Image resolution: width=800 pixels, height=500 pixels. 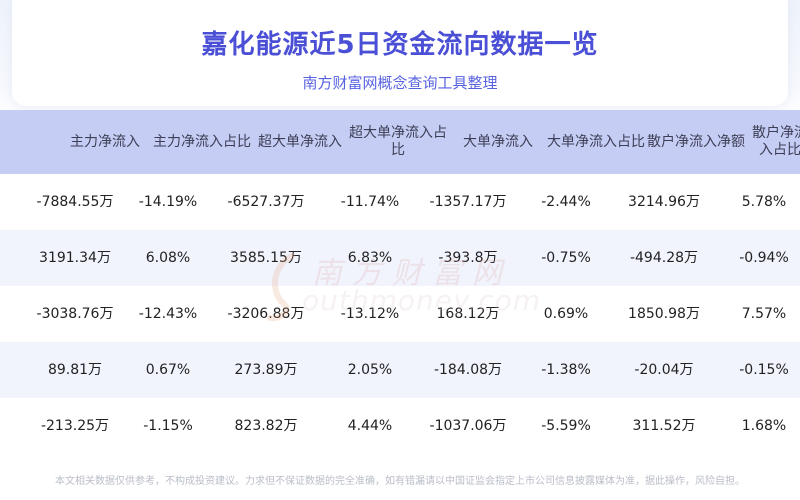 What do you see at coordinates (468, 313) in the screenshot?
I see `table-cell: 168.12万` at bounding box center [468, 313].